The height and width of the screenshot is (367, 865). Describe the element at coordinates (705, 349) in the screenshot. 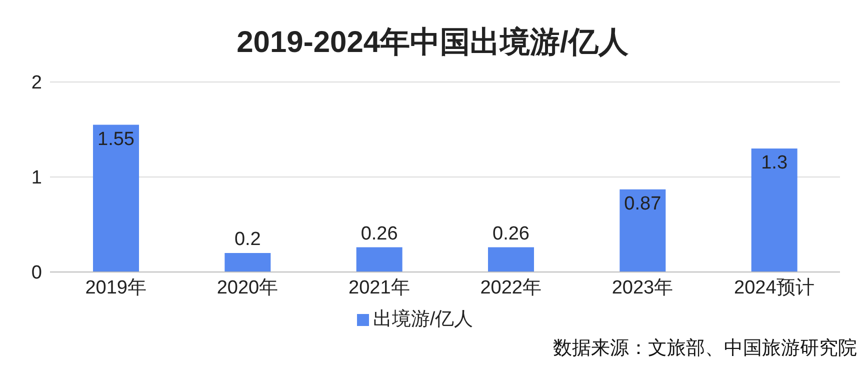

I see `source-note: 数据来源：文旅部、中国旅游研究院` at that location.